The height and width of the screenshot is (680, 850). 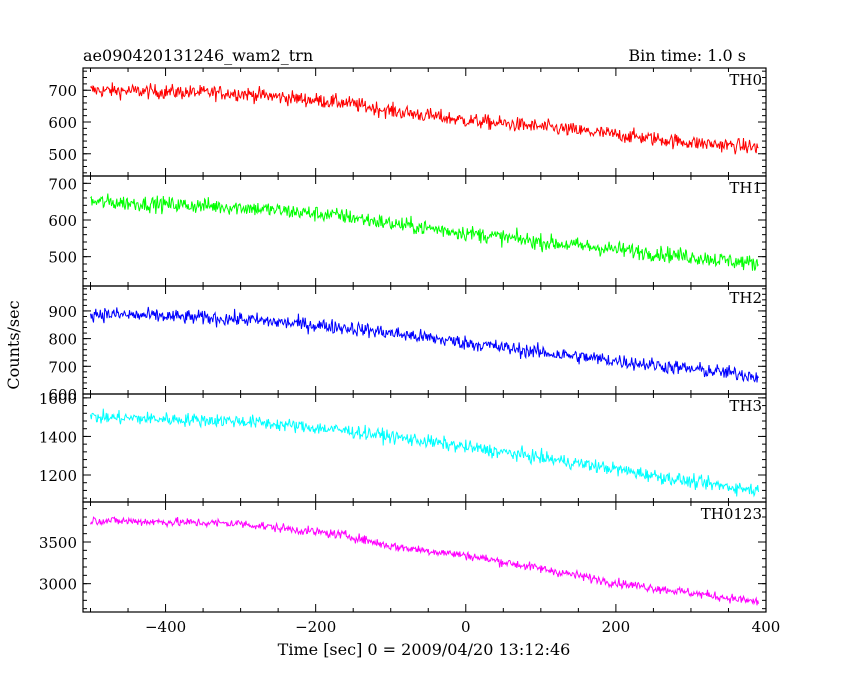 What do you see at coordinates (424, 453) in the screenshot?
I see `data-line-th3` at bounding box center [424, 453].